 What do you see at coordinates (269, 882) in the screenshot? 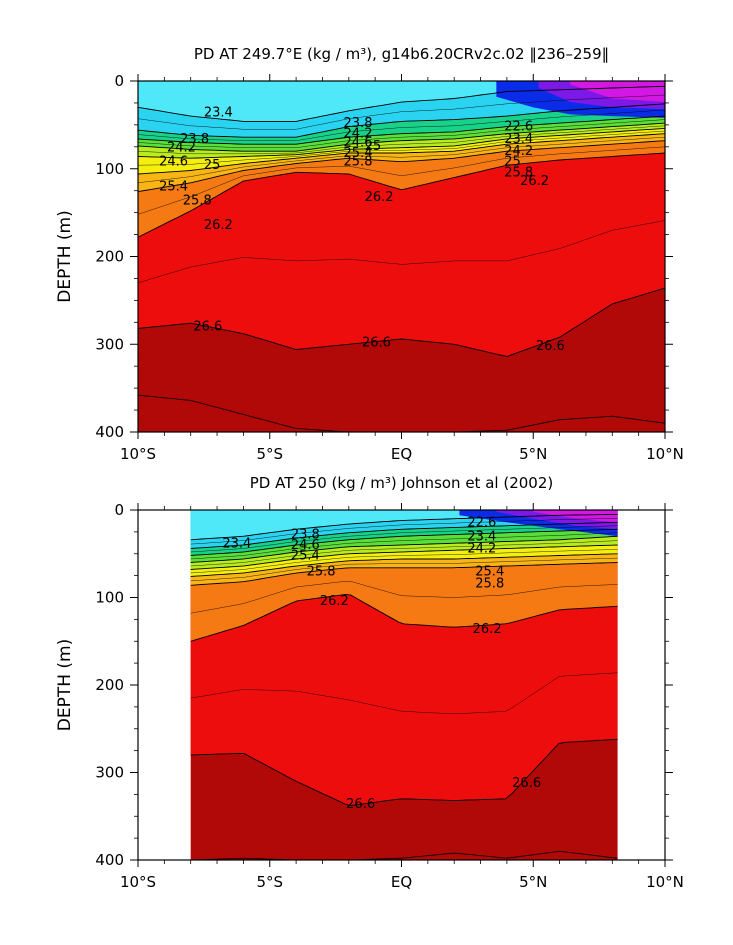
I see `panel2-xtick-label: 5°S` at bounding box center [269, 882].